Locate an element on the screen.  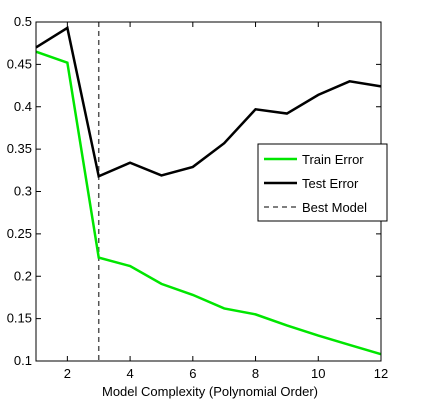
x-tick-label: 4 is located at coordinates (129, 373).